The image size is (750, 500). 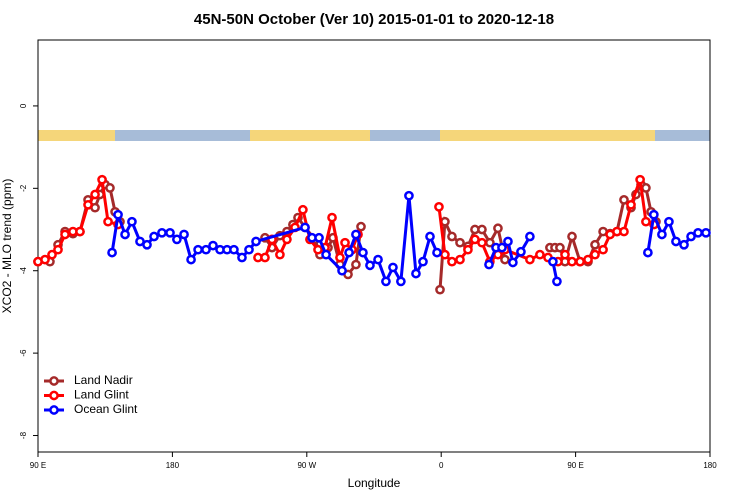 I want to click on legend-label: Ocean Glint, so click(x=106, y=409).